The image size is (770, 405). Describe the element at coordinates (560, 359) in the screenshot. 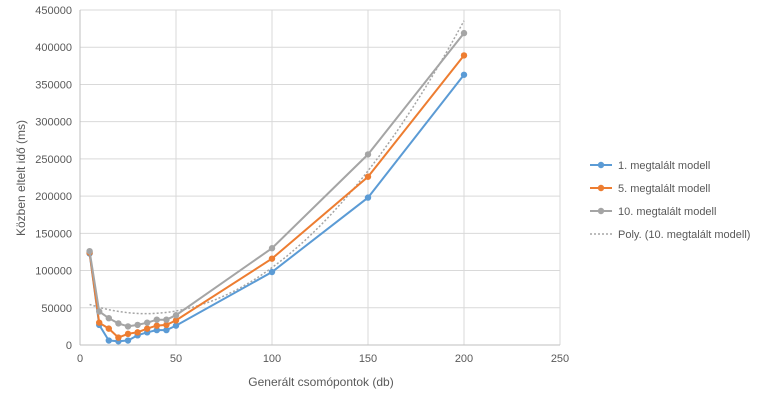

I see `x-tick-label: 250` at that location.